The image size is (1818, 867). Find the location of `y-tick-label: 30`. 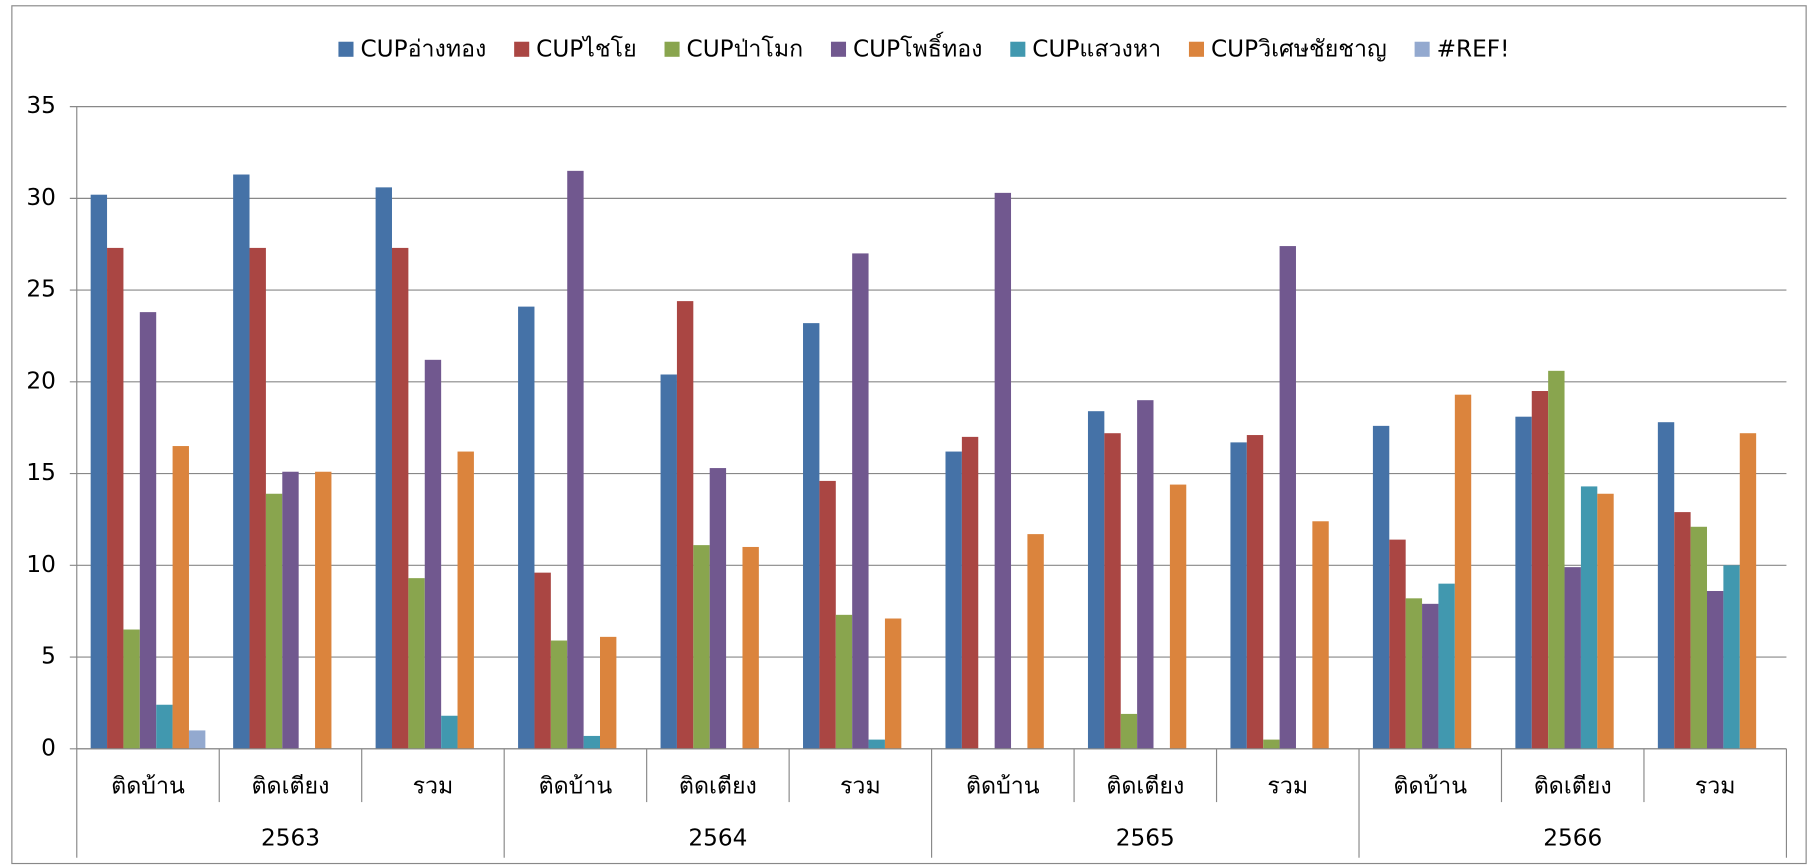

y-tick-label: 30 is located at coordinates (41, 197).